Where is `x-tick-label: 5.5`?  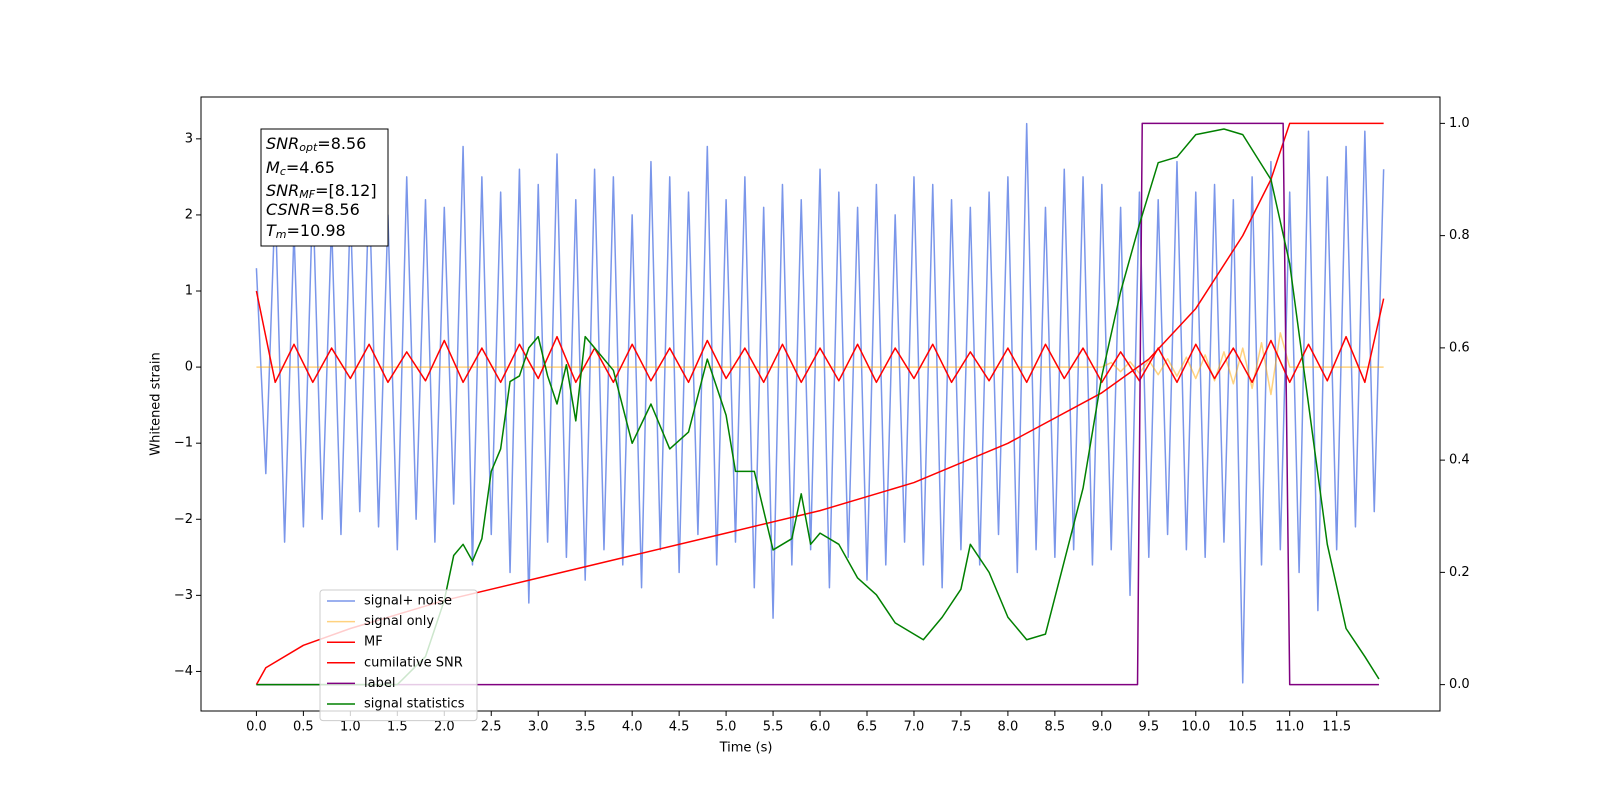
x-tick-label: 5.5 is located at coordinates (773, 727).